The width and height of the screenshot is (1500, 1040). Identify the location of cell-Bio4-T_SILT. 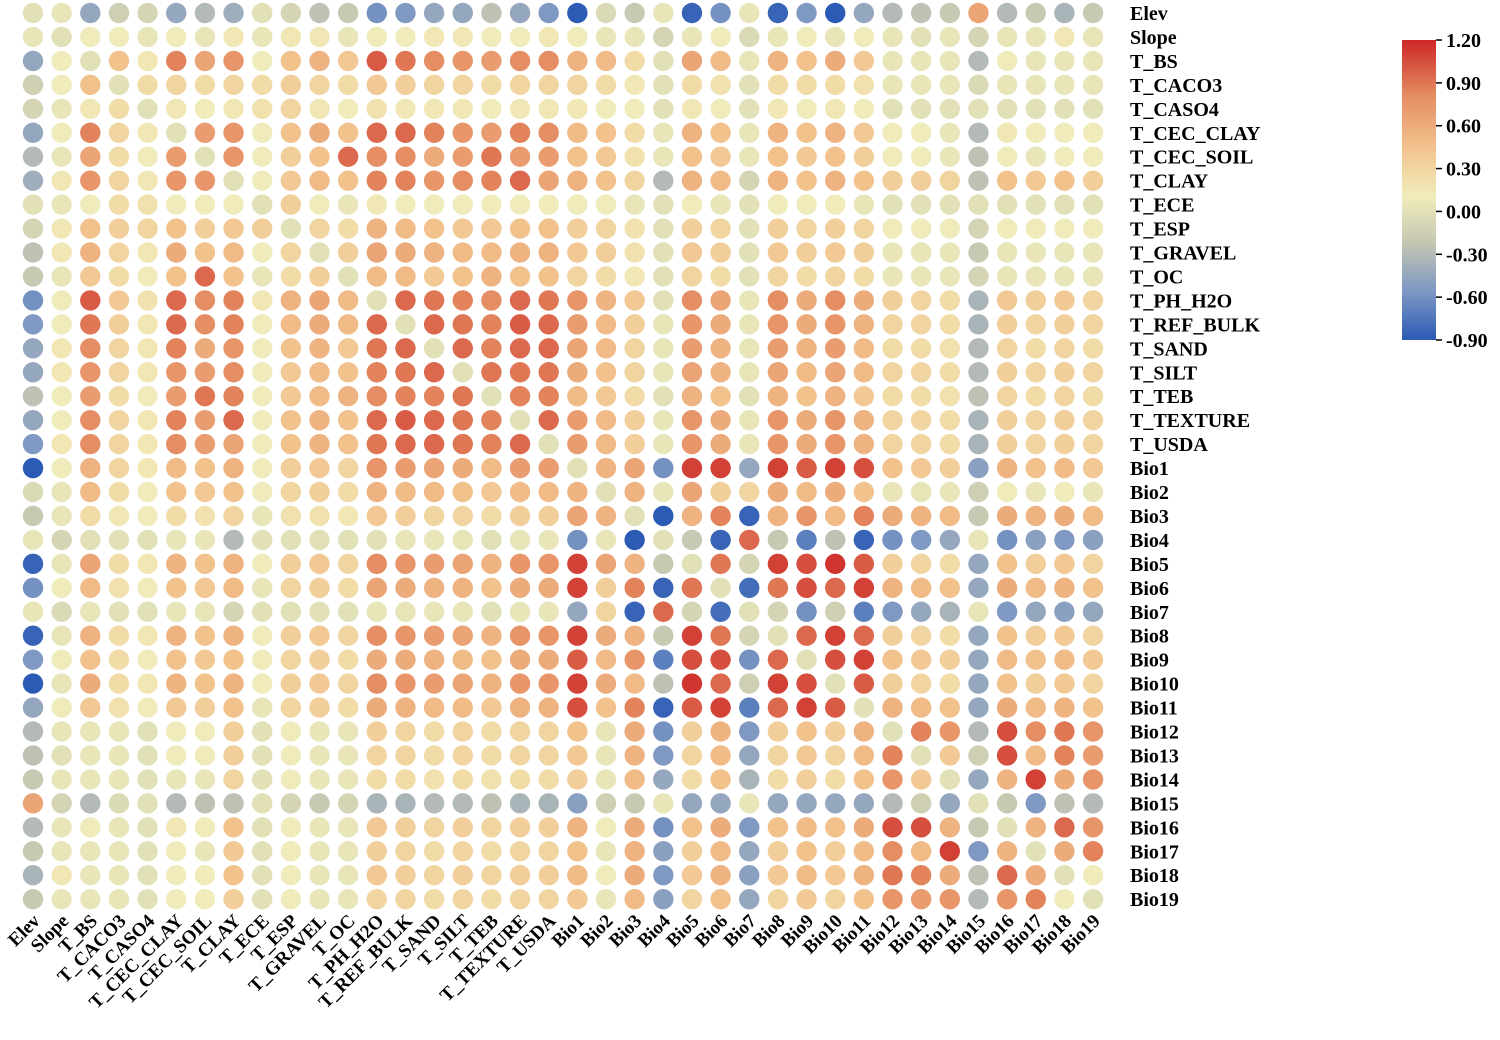
(462, 540).